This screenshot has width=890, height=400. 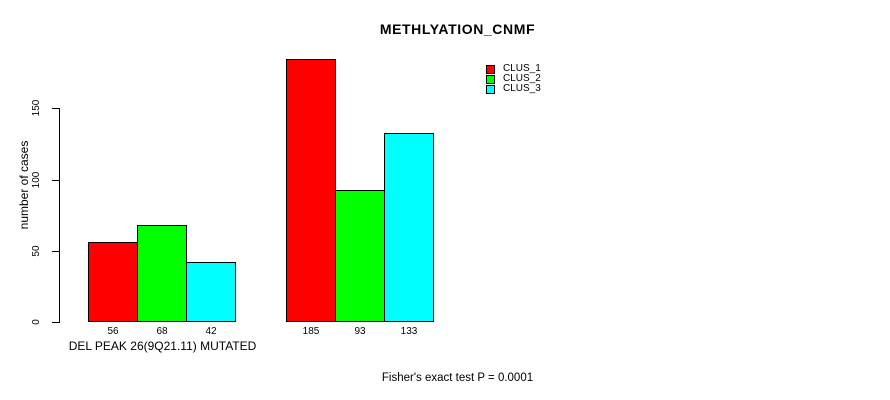 I want to click on legend-label: CLUS_3, so click(x=522, y=88).